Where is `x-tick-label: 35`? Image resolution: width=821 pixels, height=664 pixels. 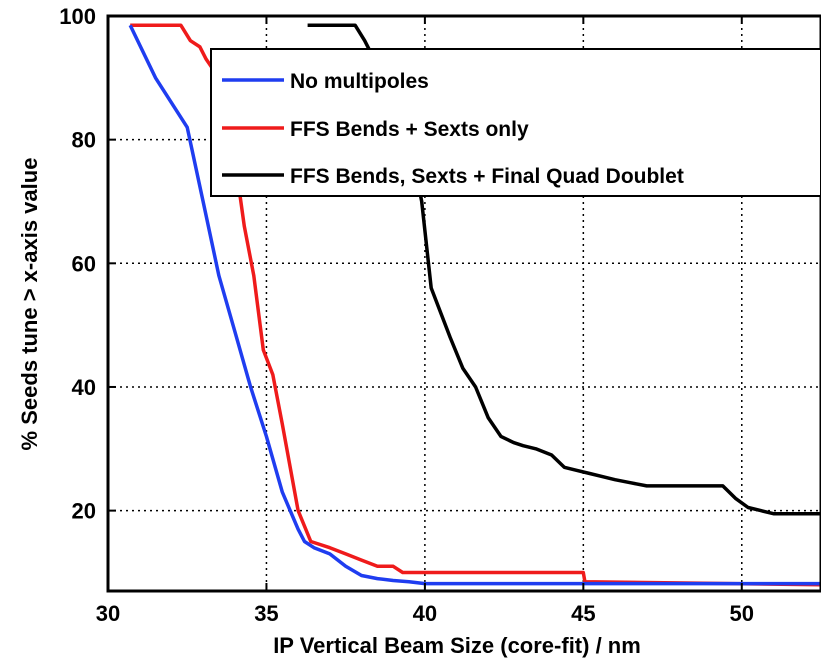
x-tick-label: 35 is located at coordinates (266, 613).